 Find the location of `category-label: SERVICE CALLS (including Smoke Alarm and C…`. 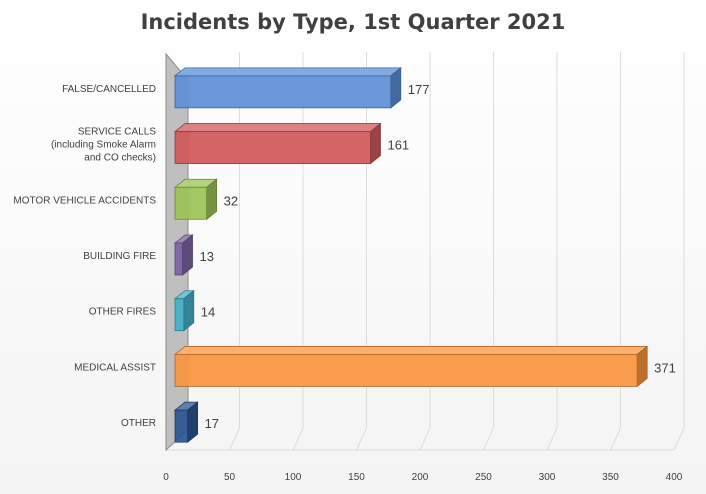

category-label: SERVICE CALLS (including Smoke Alarm and C… is located at coordinates (103, 145).